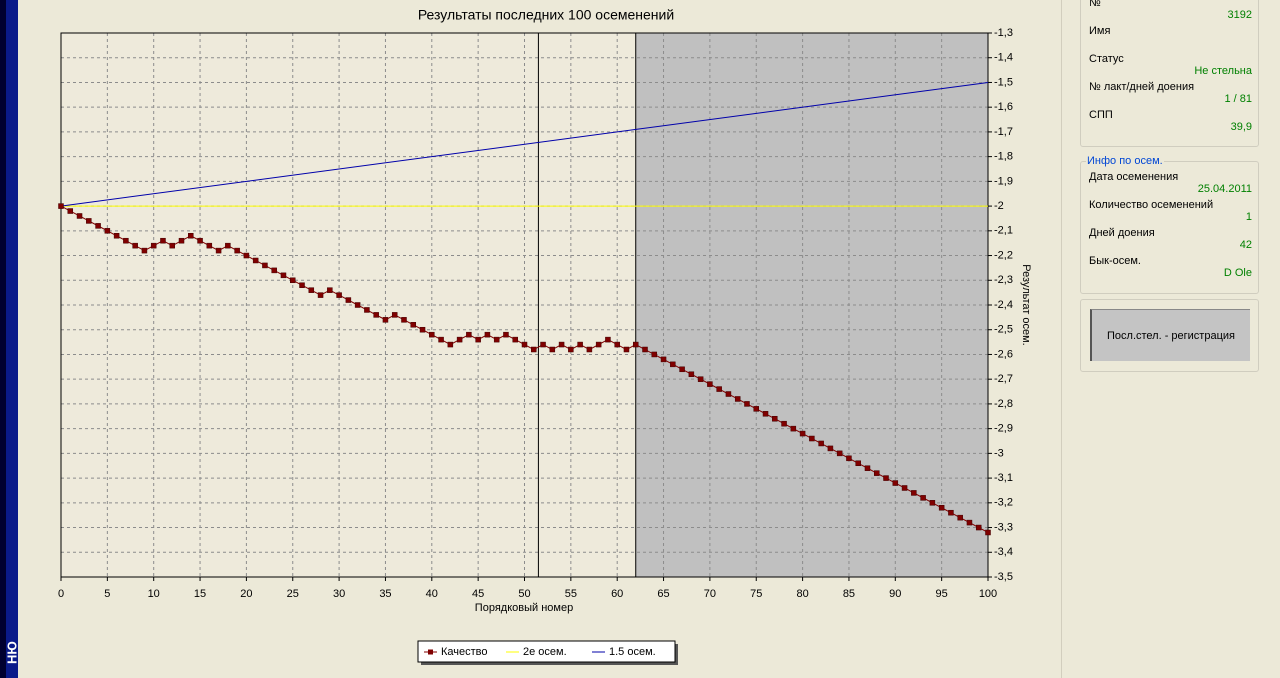 The height and width of the screenshot is (678, 1280). I want to click on legend, so click(546, 651).